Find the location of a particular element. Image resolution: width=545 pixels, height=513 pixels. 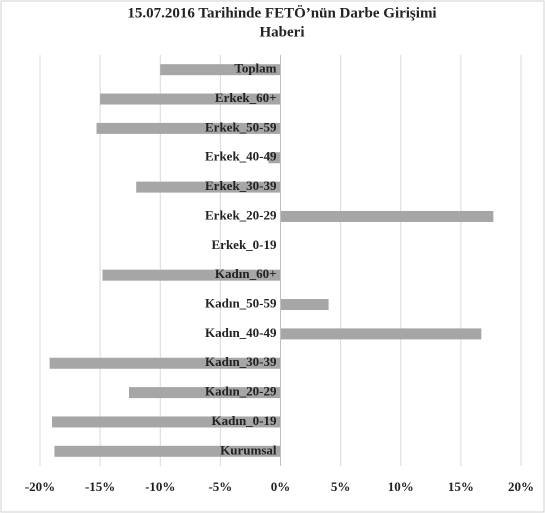

category-label: Erkek_20-29 is located at coordinates (241, 214).